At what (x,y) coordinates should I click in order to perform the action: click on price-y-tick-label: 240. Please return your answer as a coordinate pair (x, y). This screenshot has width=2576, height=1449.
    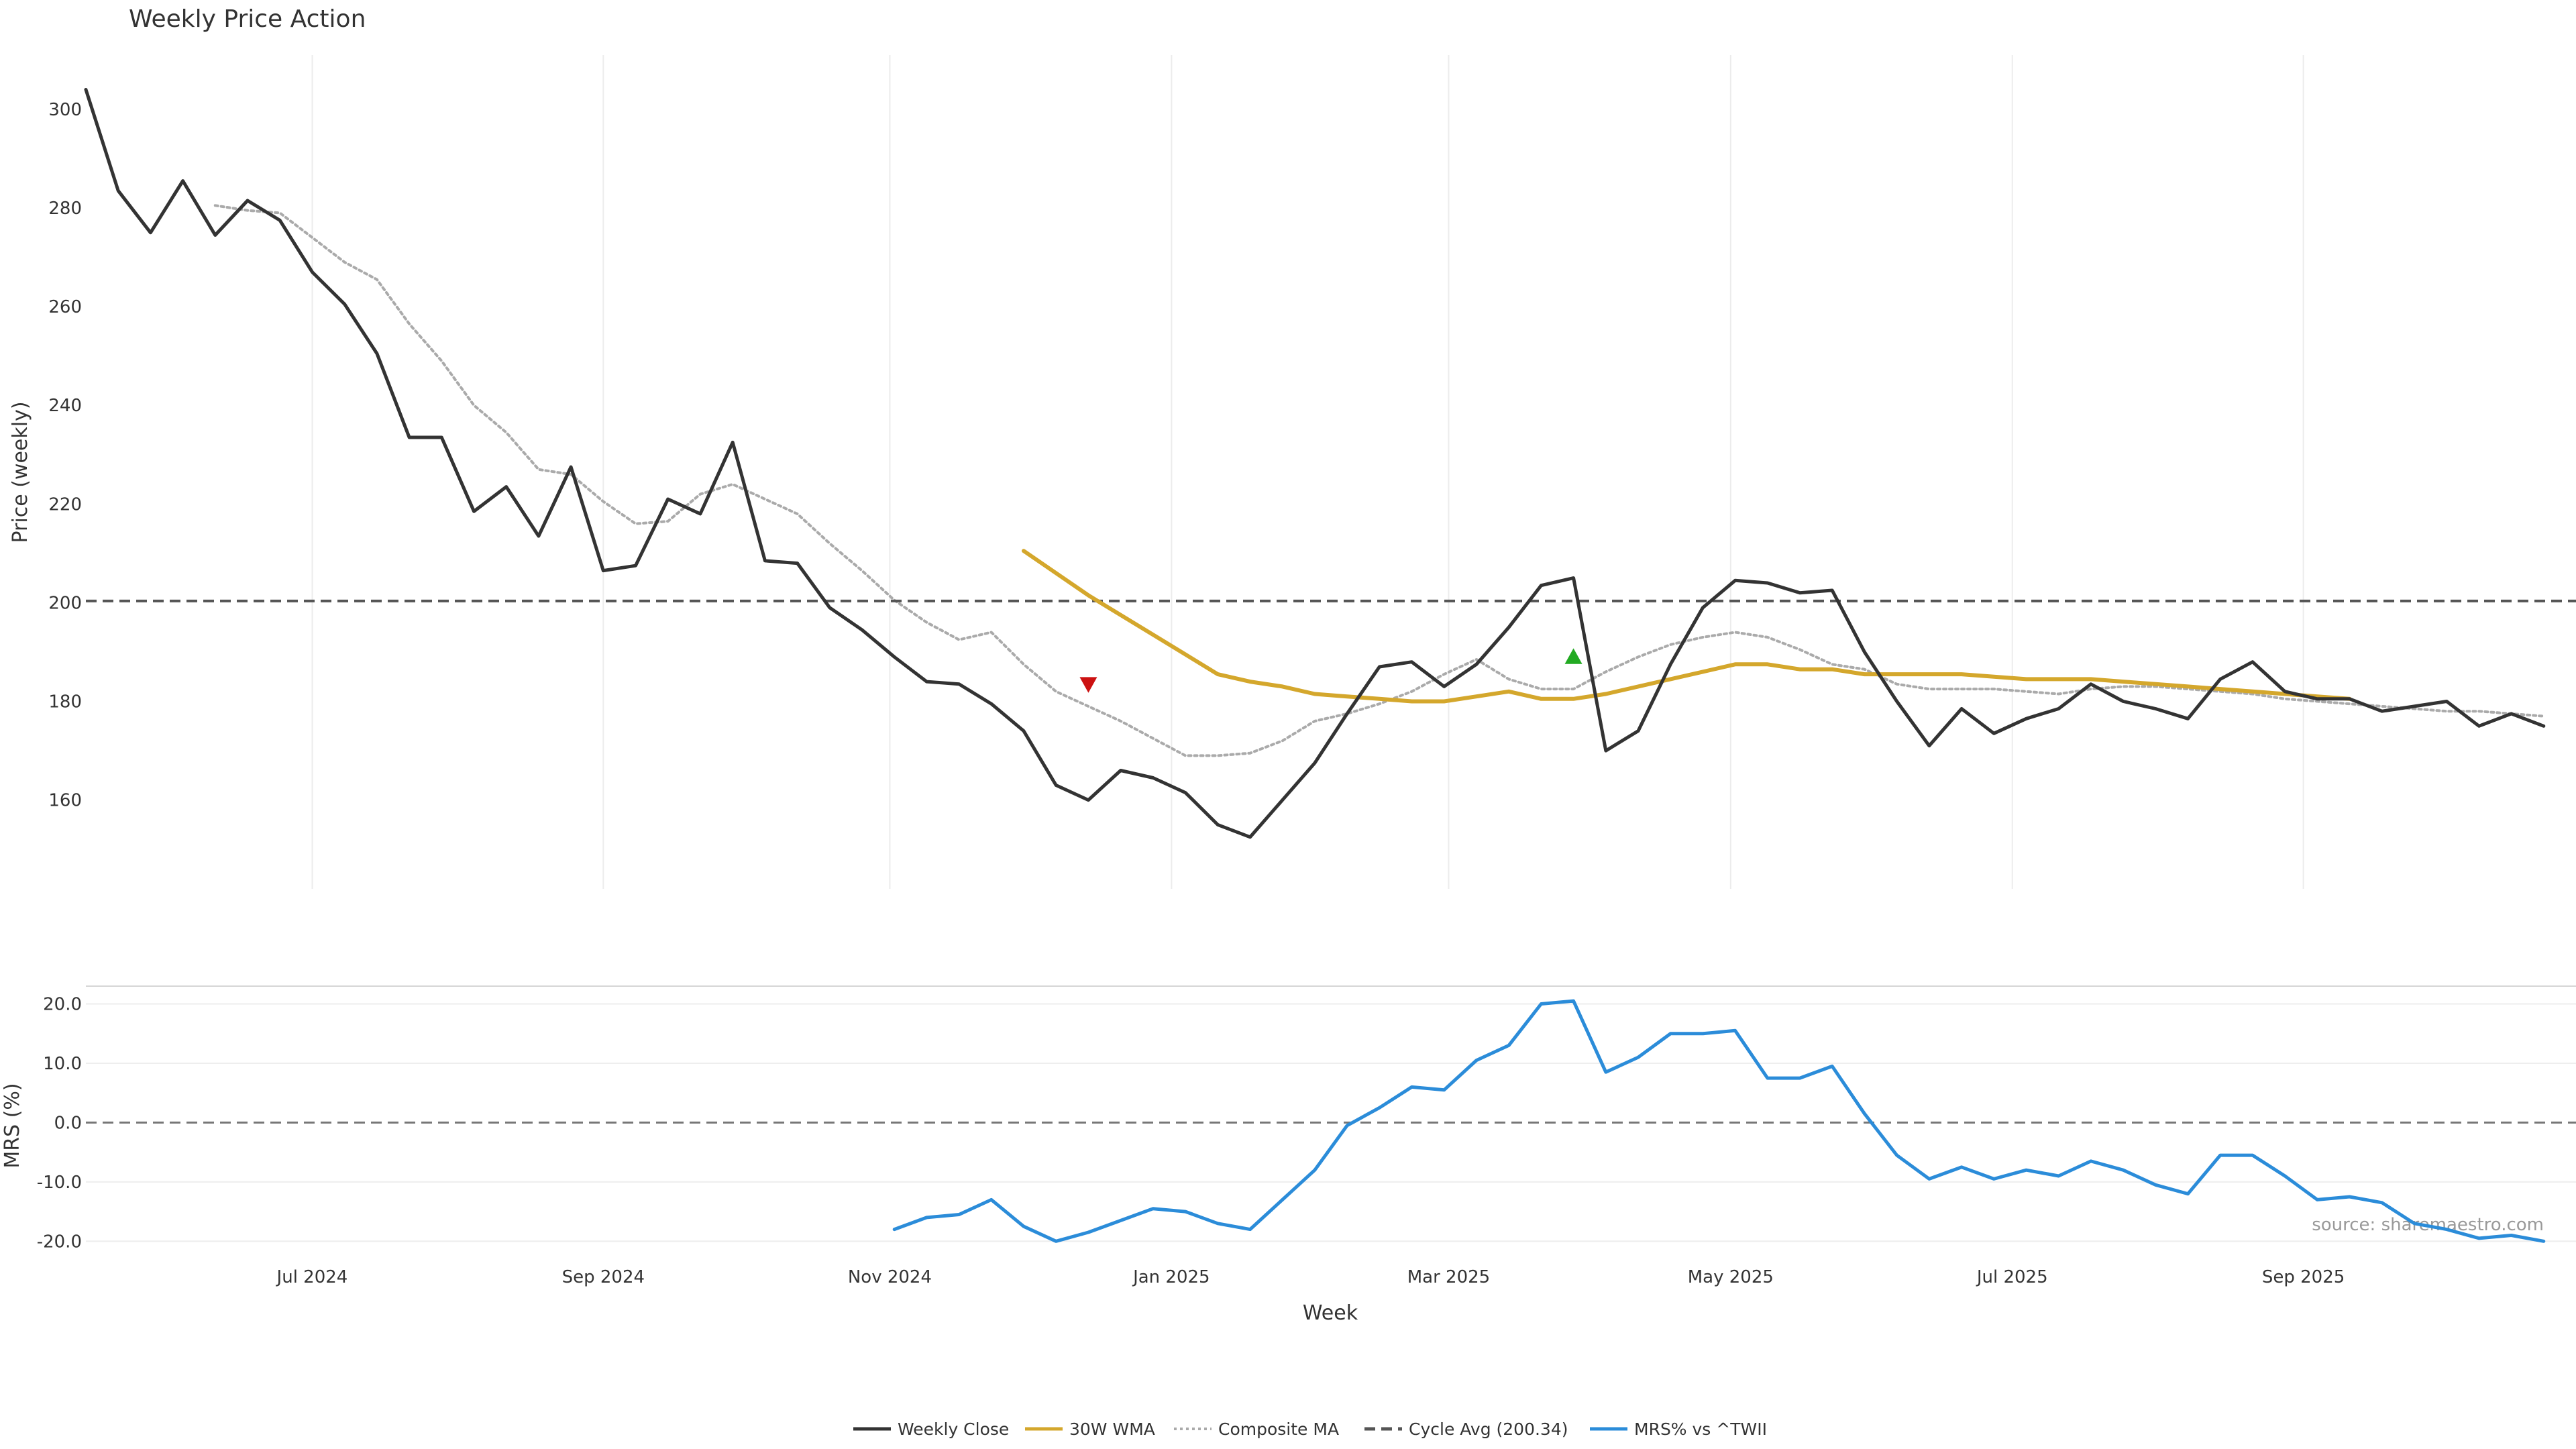
    Looking at the image, I should click on (65, 406).